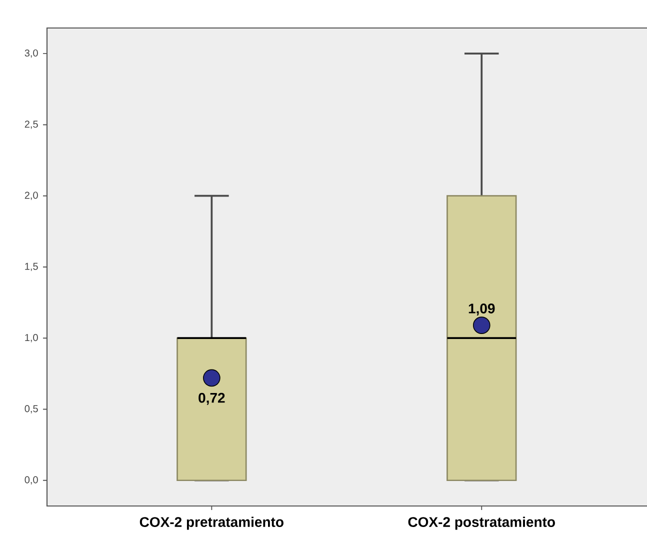 The image size is (647, 534). What do you see at coordinates (31, 53) in the screenshot?
I see `y-tick-label: 3,0` at bounding box center [31, 53].